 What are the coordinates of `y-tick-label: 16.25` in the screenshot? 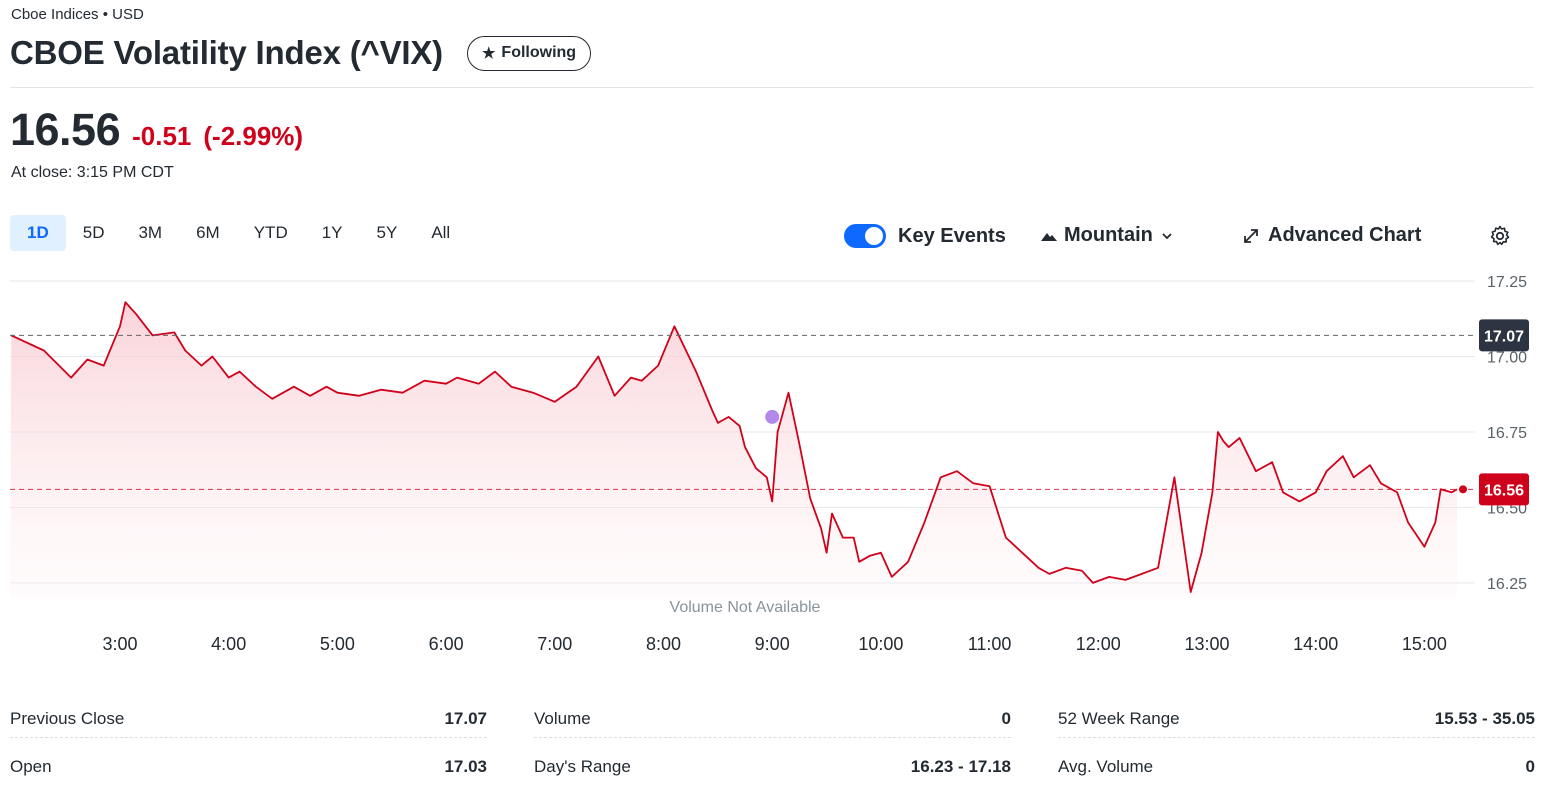 It's located at (1507, 584).